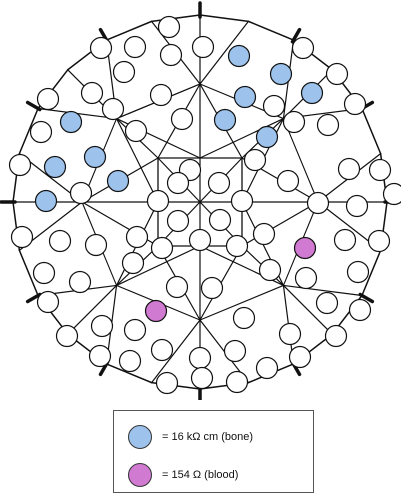 This screenshot has height=498, width=401. What do you see at coordinates (140, 475) in the screenshot?
I see `blood-swatch` at bounding box center [140, 475].